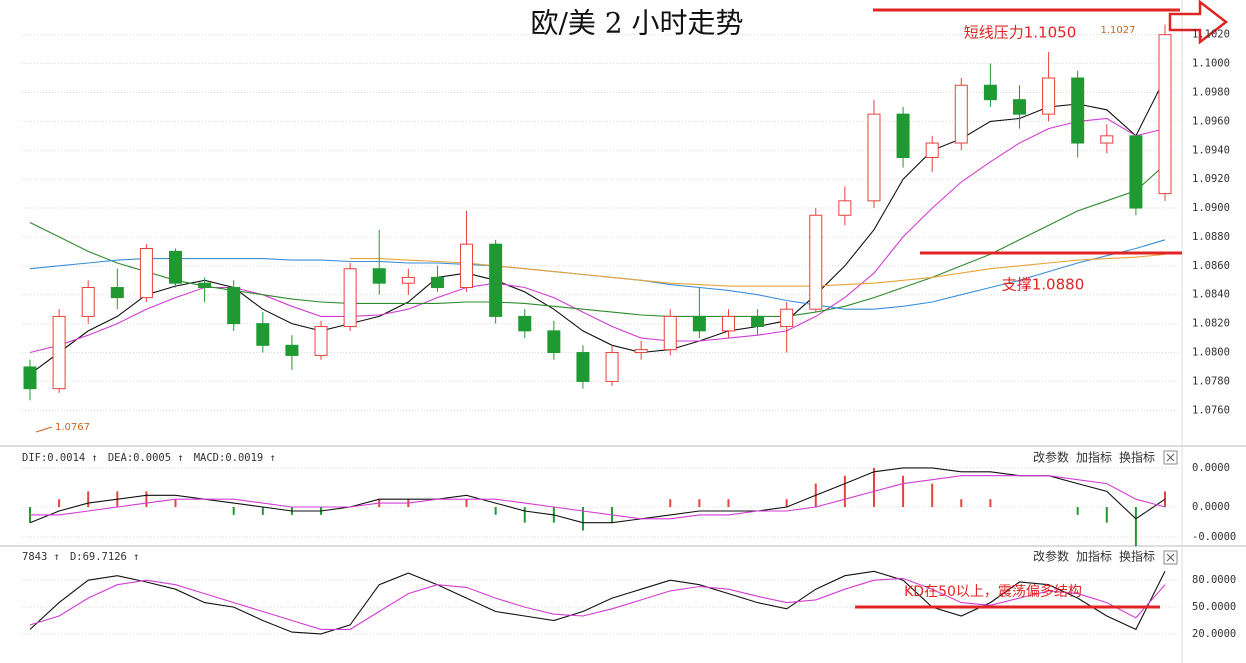 This screenshot has width=1246, height=663. I want to click on y-tick-label: 1.0900, so click(1211, 208).